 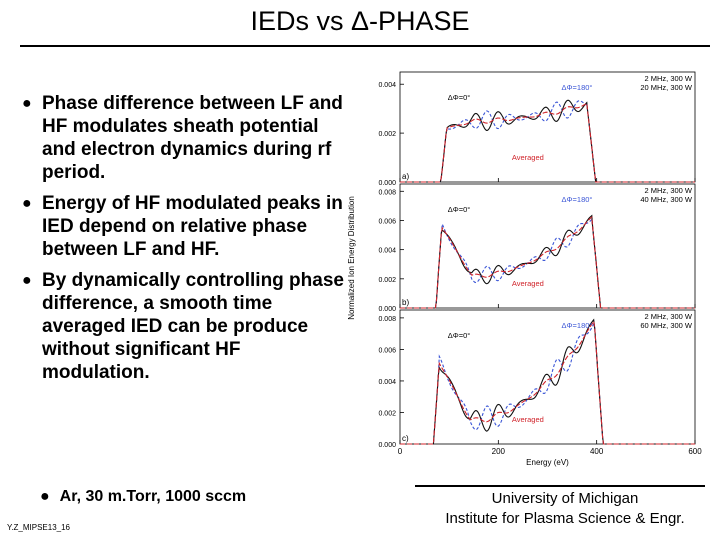 What do you see at coordinates (360, 21) in the screenshot?
I see `slide-title: IEDs vs Δ-PHASE` at bounding box center [360, 21].